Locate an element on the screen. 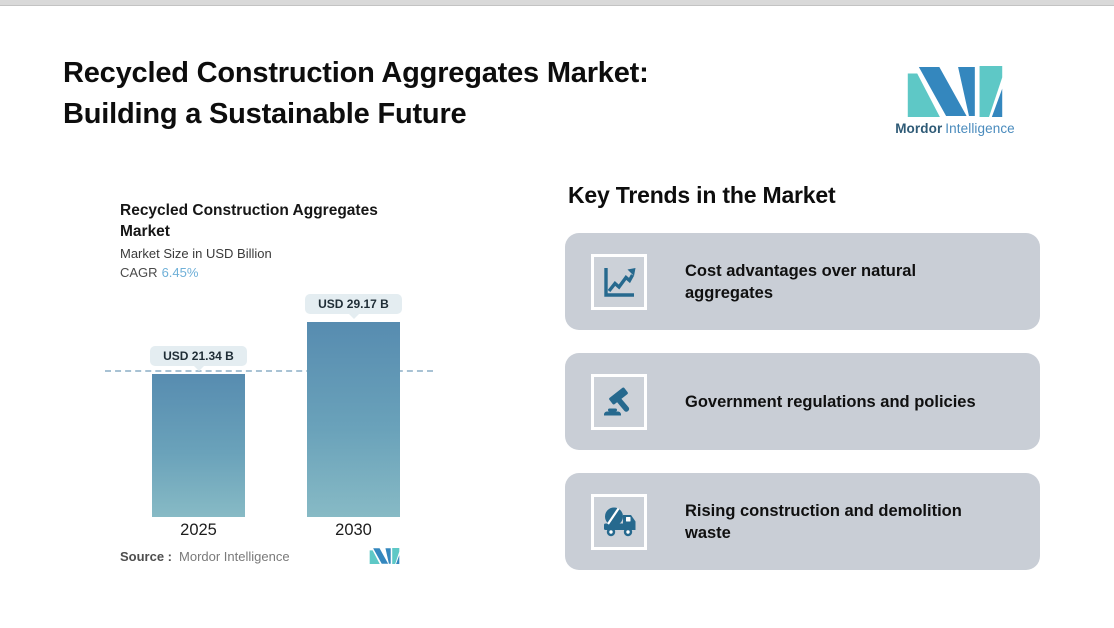 Image resolution: width=1114 pixels, height=628 pixels. trend-card-government-regulations: Government regulations and policies is located at coordinates (802, 401).